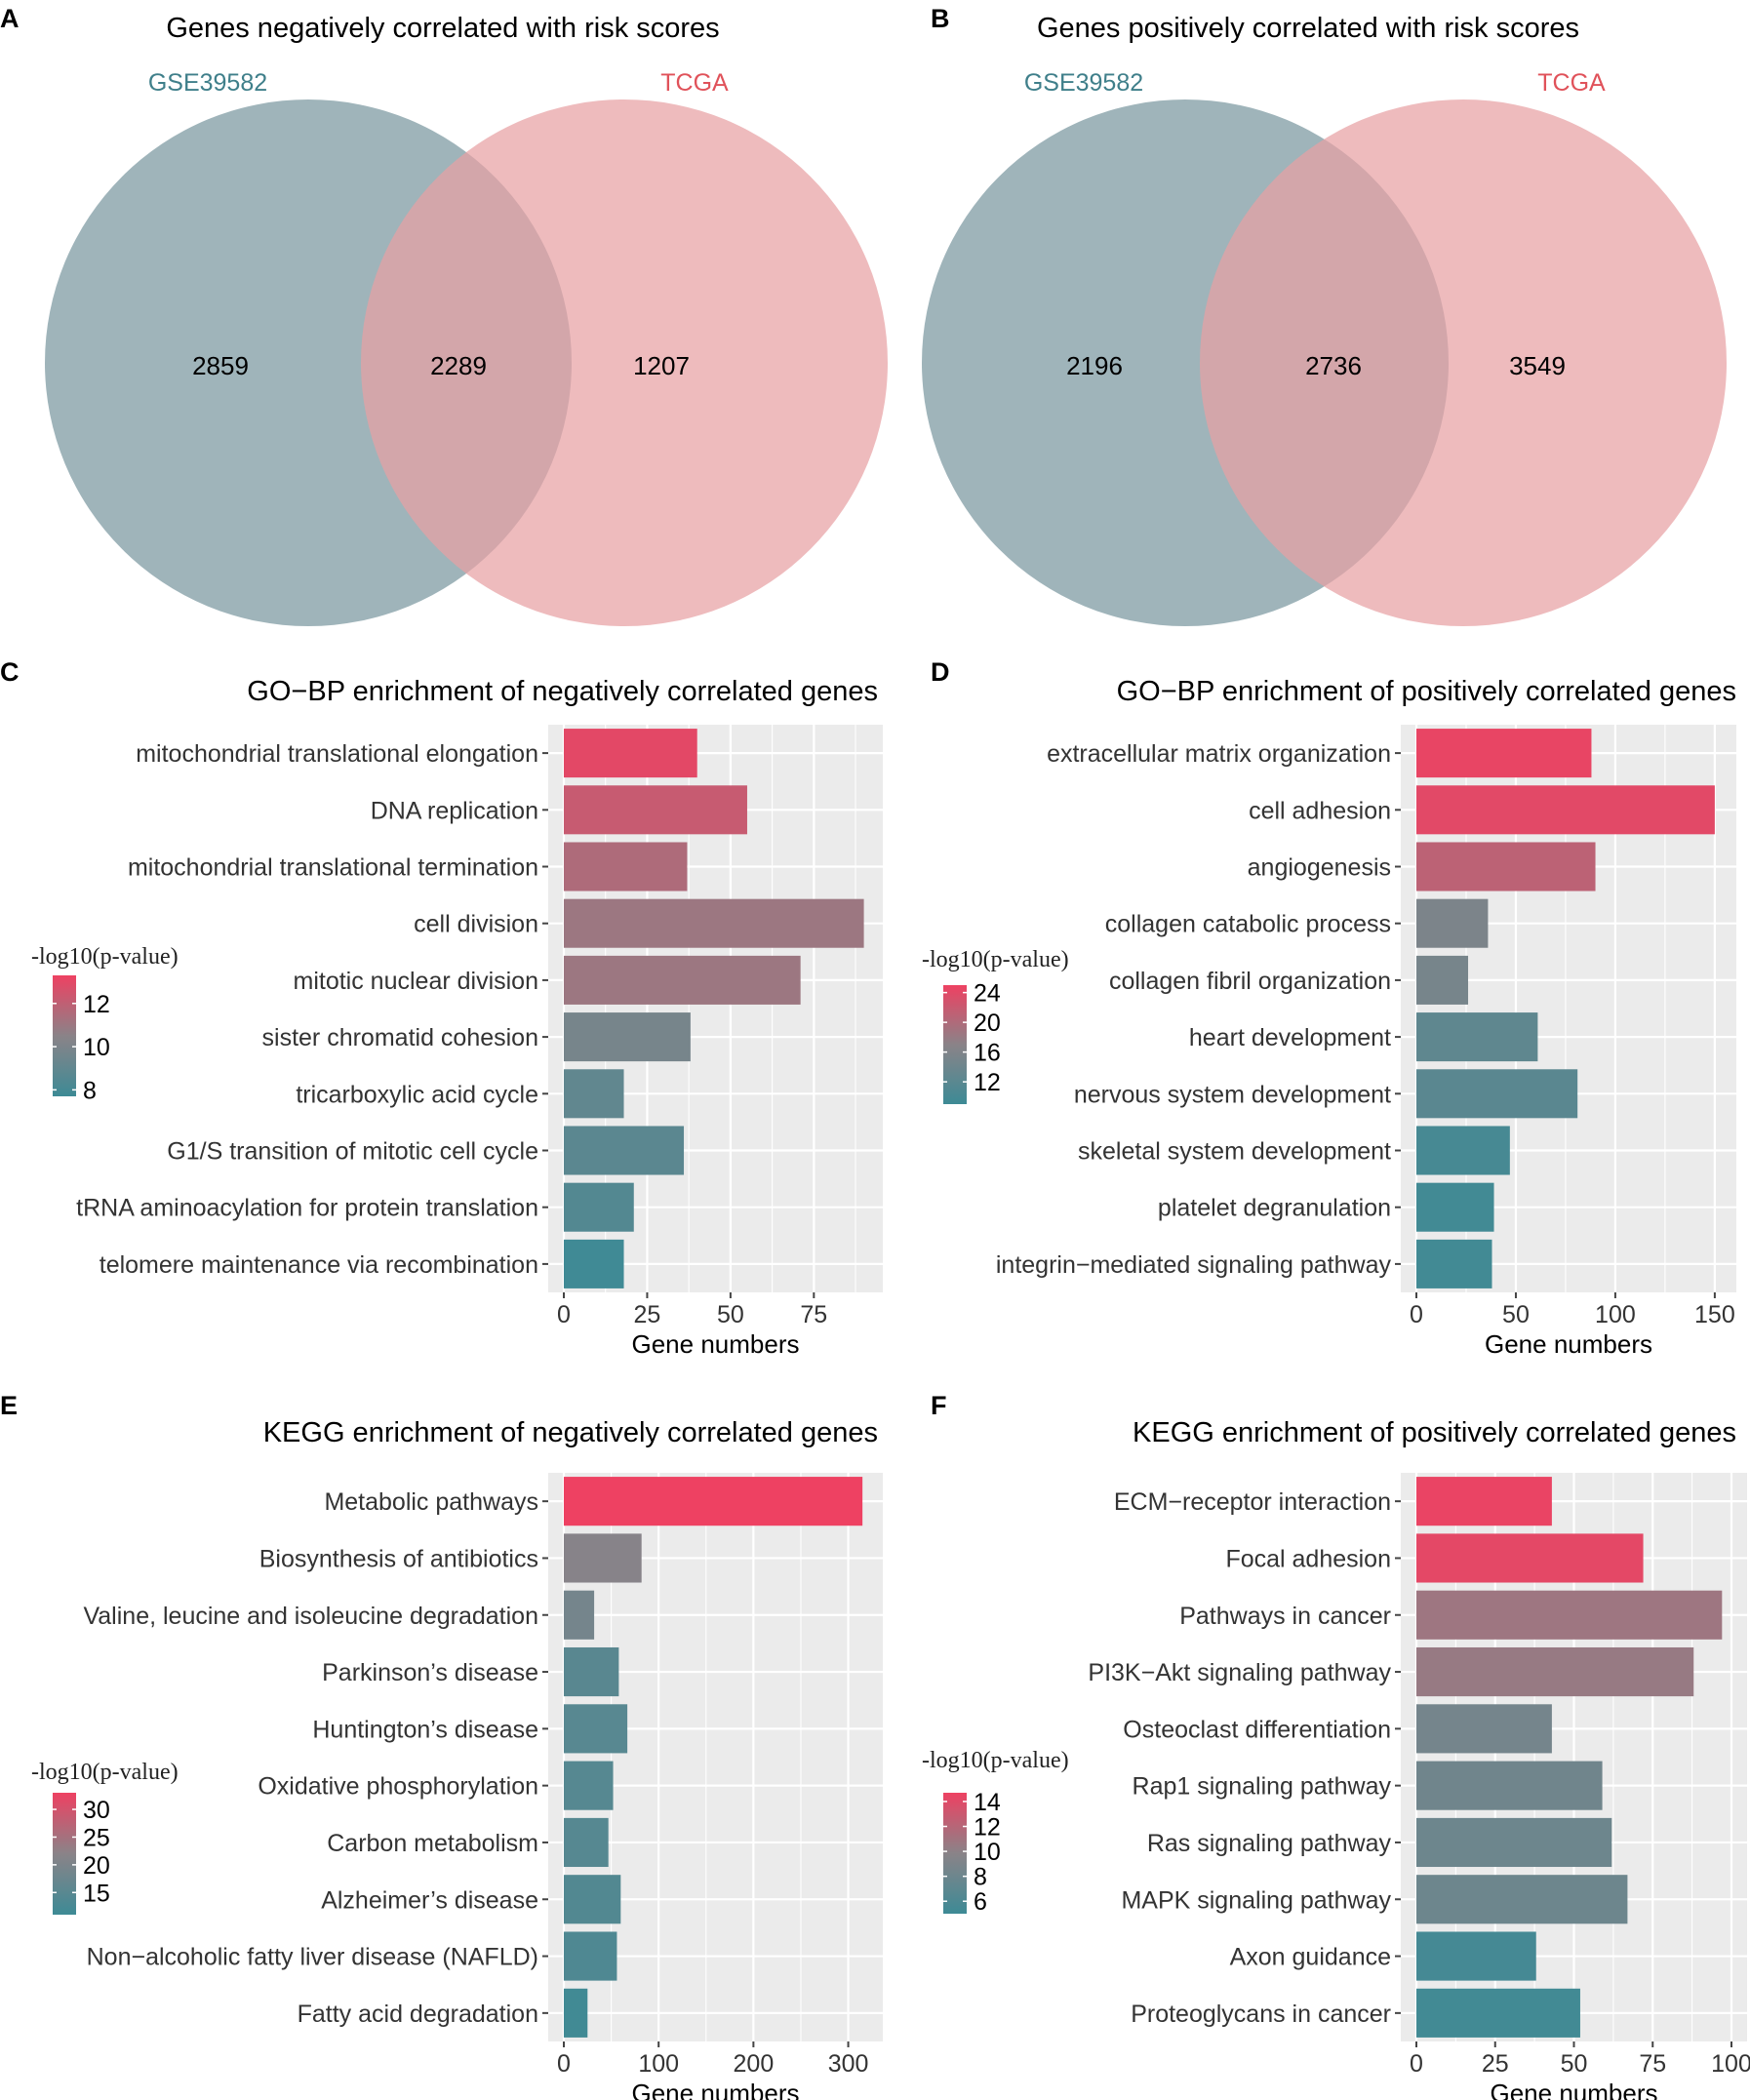  Describe the element at coordinates (987, 994) in the screenshot. I see `legend-tick-label: 24` at that location.